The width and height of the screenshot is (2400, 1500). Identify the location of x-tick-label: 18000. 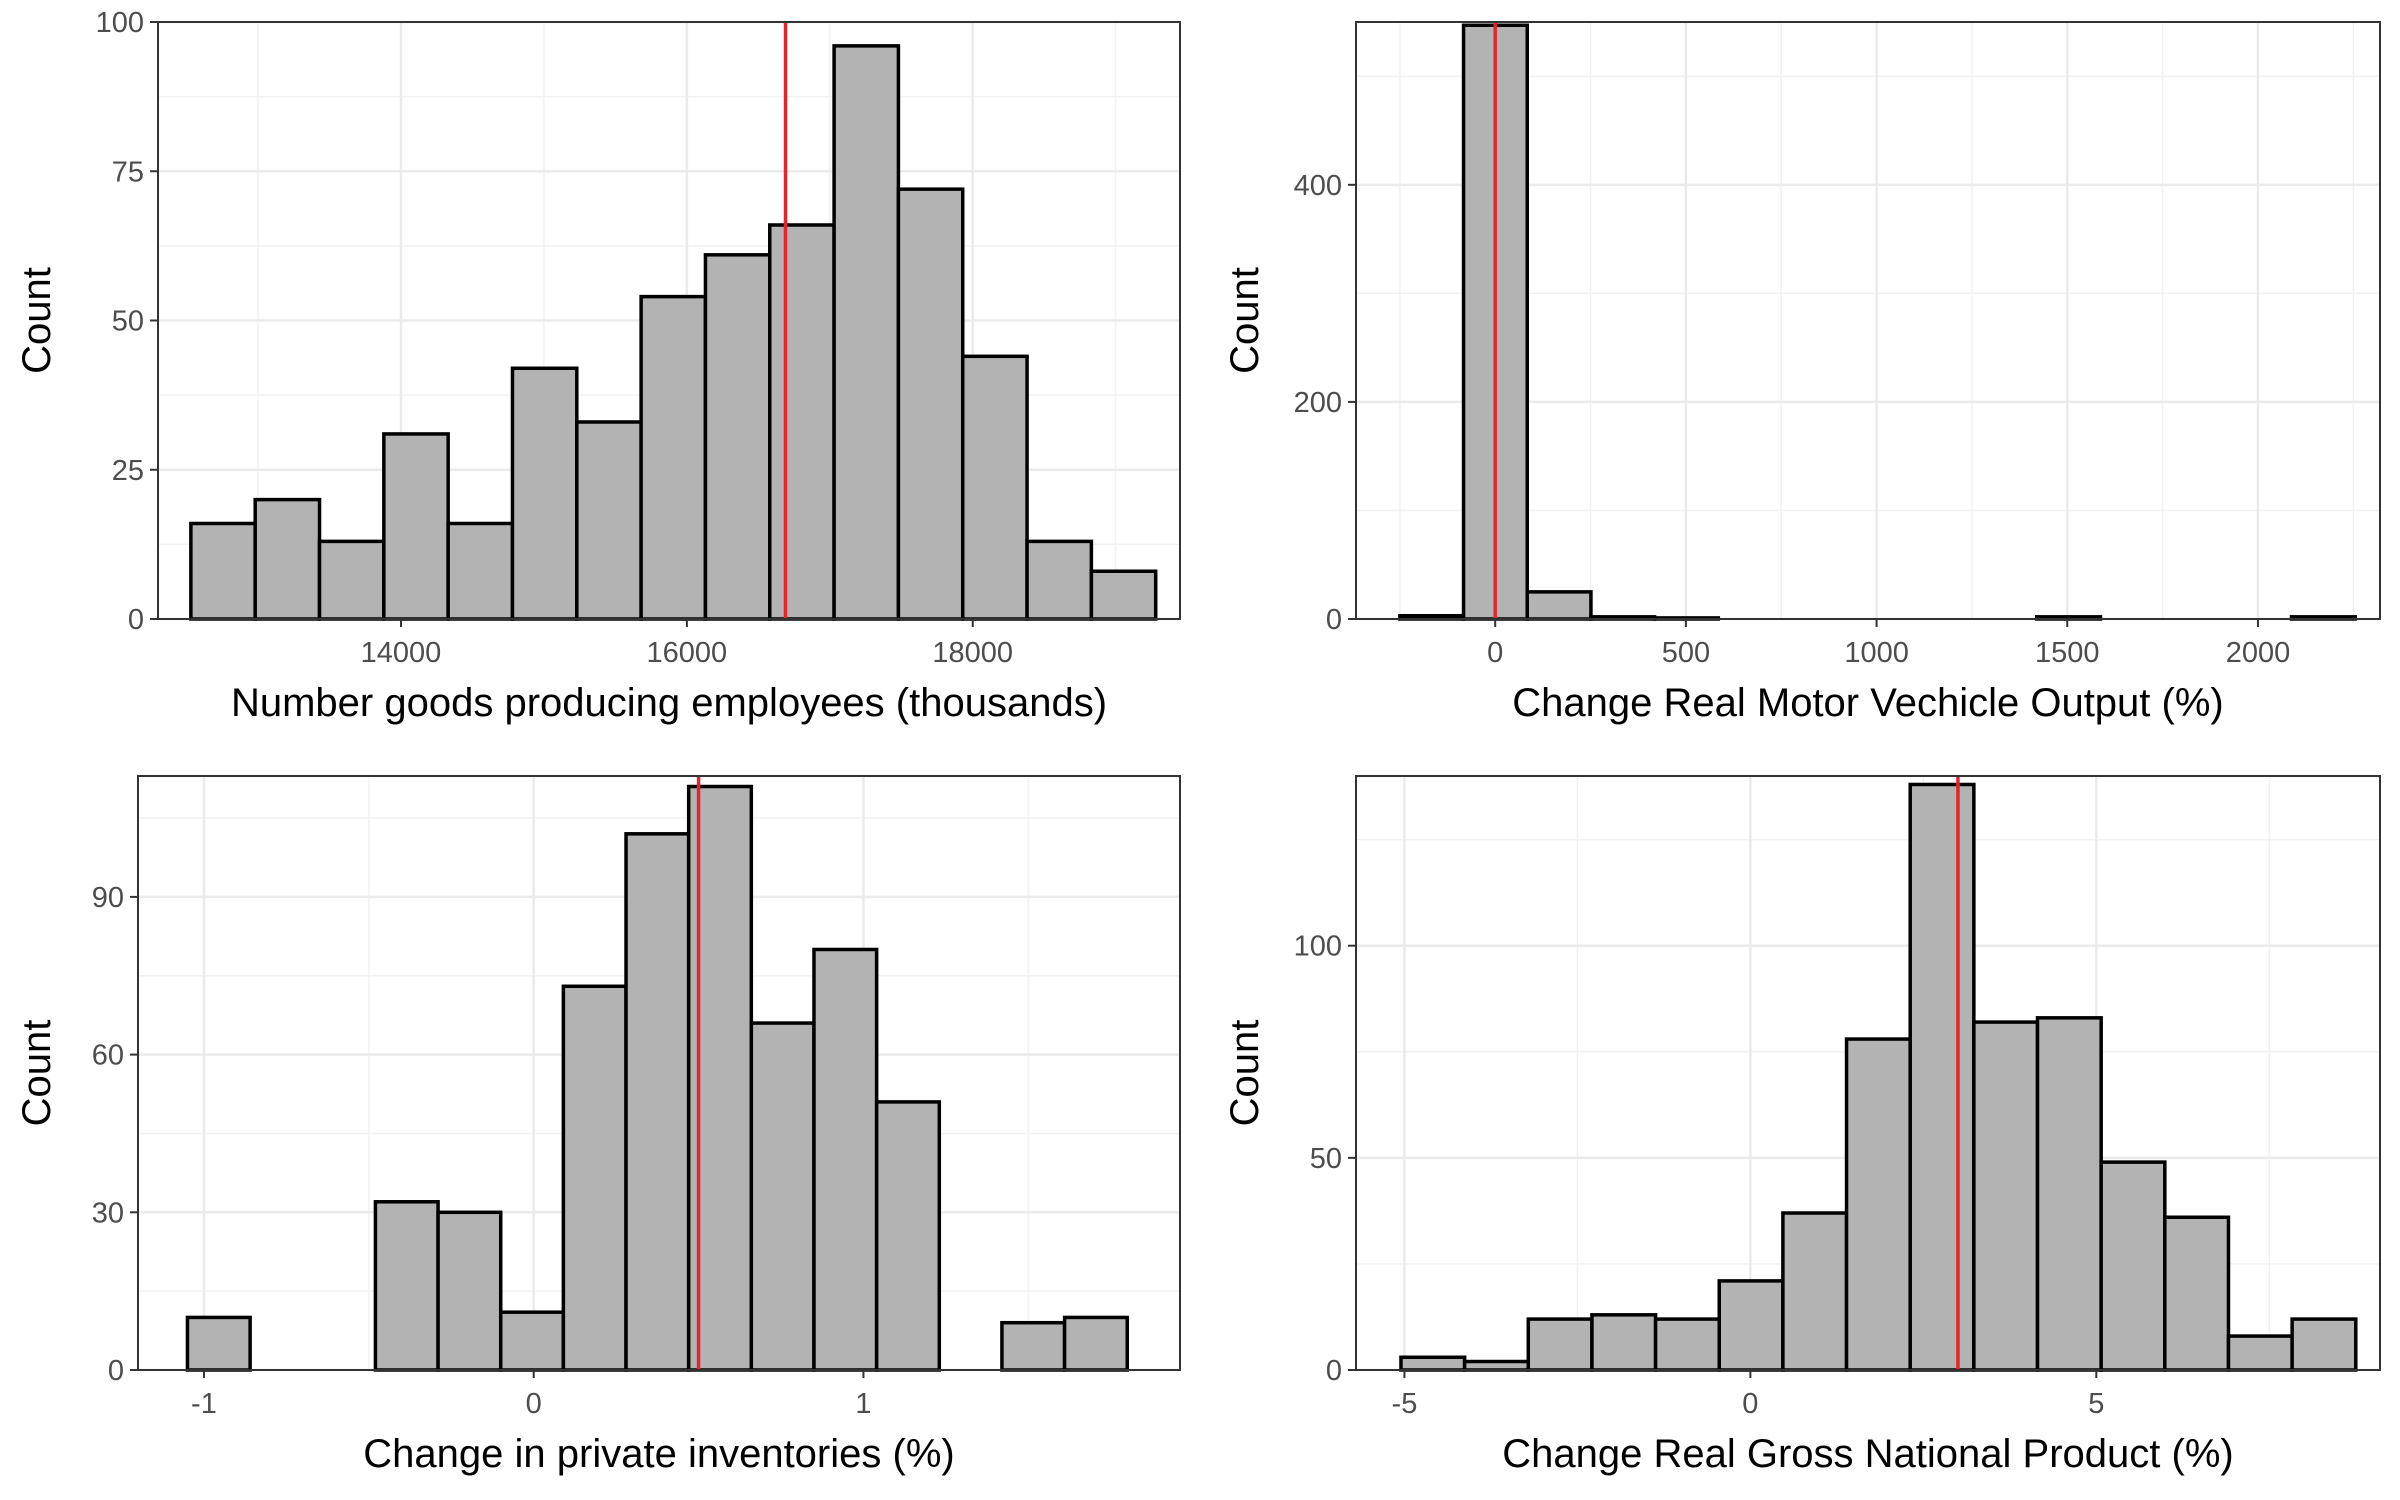
(972, 653).